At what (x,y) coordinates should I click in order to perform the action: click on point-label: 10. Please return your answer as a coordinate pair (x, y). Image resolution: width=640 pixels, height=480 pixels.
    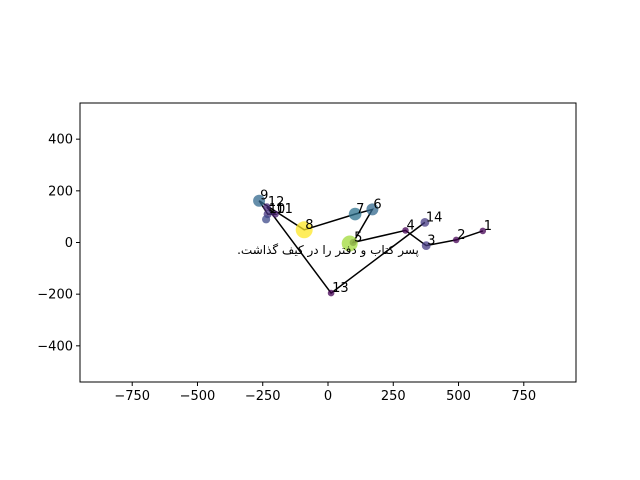
    Looking at the image, I should click on (277, 209).